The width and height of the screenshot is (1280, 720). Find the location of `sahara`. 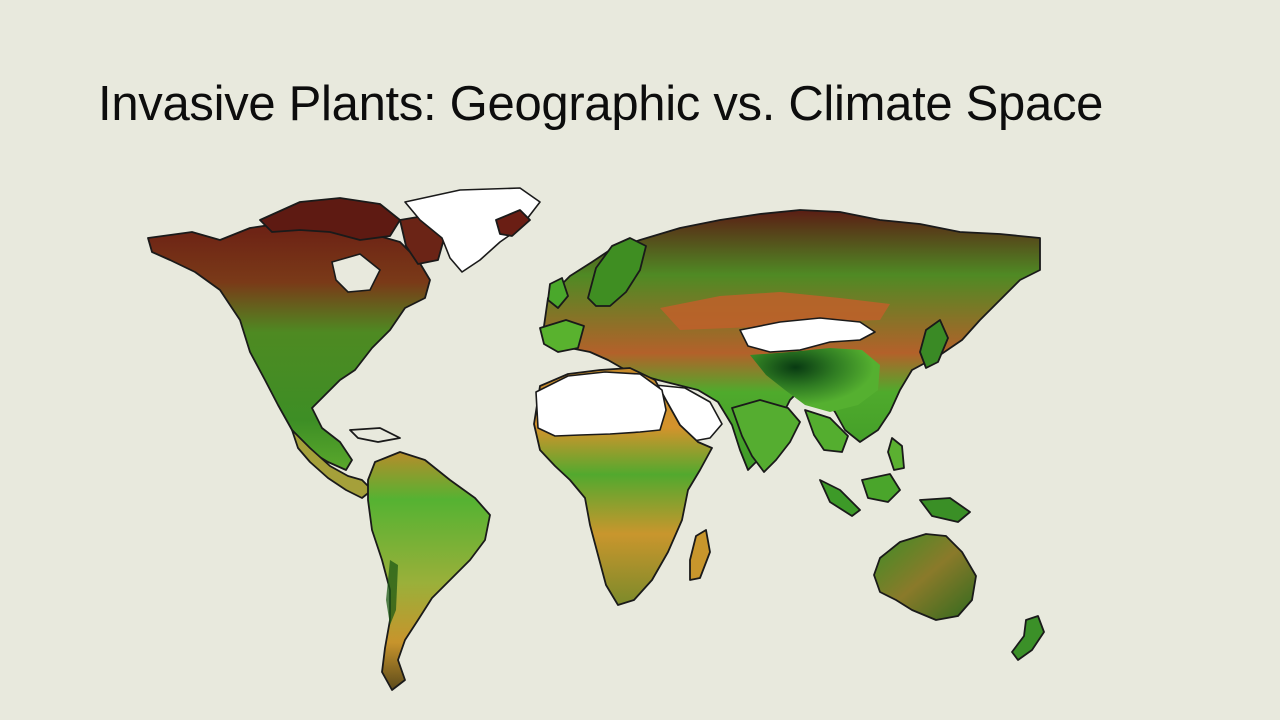

sahara is located at coordinates (601, 404).